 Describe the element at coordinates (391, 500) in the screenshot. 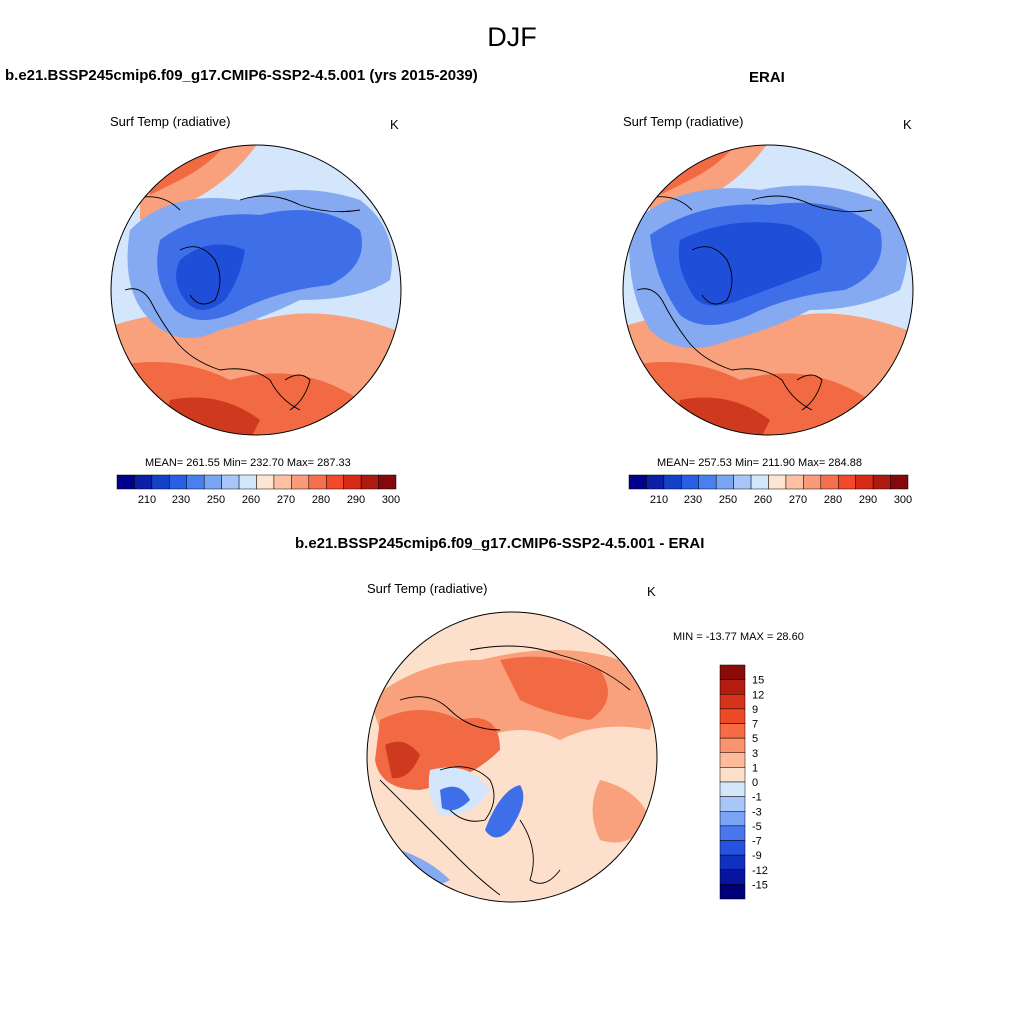

I see `colorbar-model-tick-label: 300` at that location.